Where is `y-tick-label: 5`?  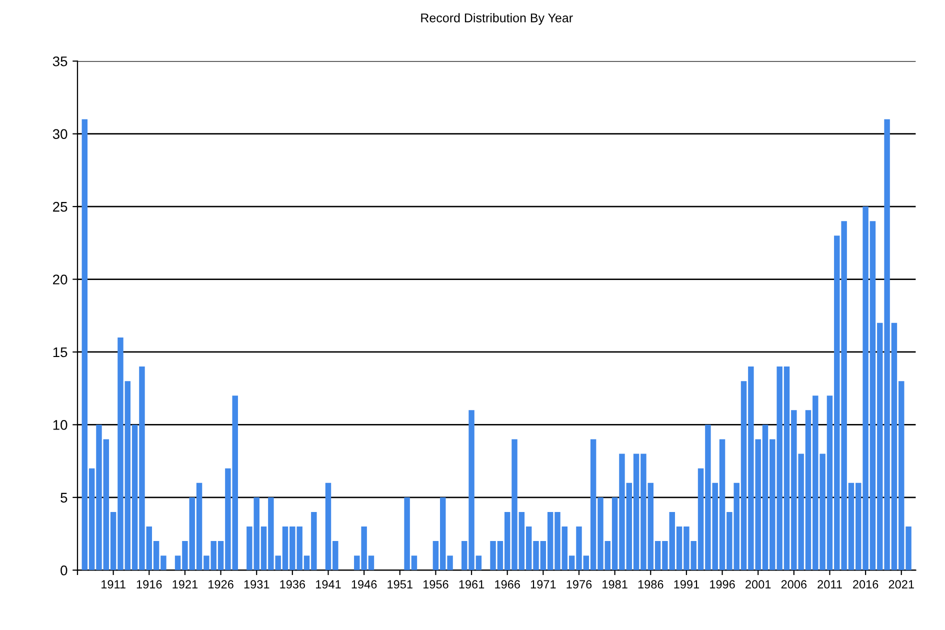
y-tick-label: 5 is located at coordinates (64, 497).